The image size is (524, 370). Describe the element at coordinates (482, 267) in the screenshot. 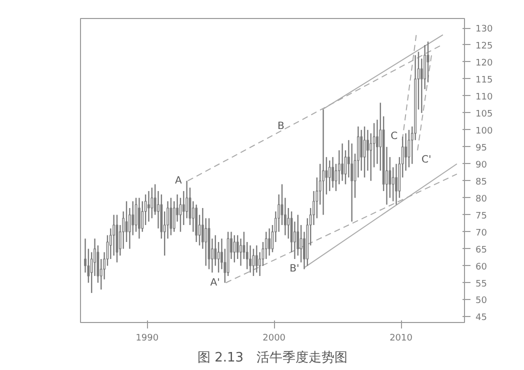

I see `y-tick-label: 60` at that location.